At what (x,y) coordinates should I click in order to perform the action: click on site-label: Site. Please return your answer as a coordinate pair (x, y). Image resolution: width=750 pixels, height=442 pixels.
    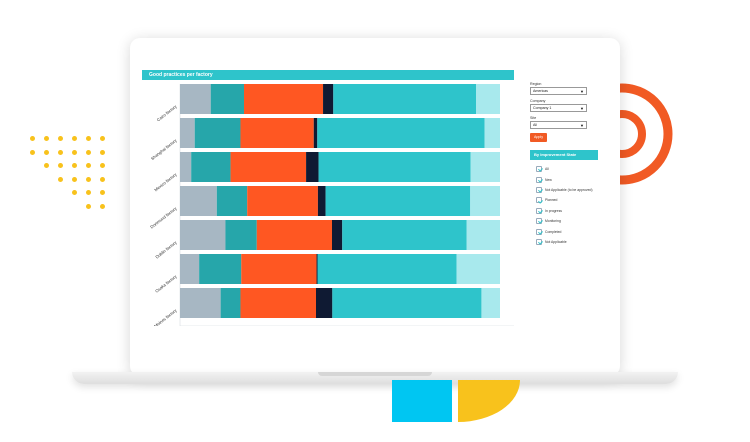
    Looking at the image, I should click on (533, 118).